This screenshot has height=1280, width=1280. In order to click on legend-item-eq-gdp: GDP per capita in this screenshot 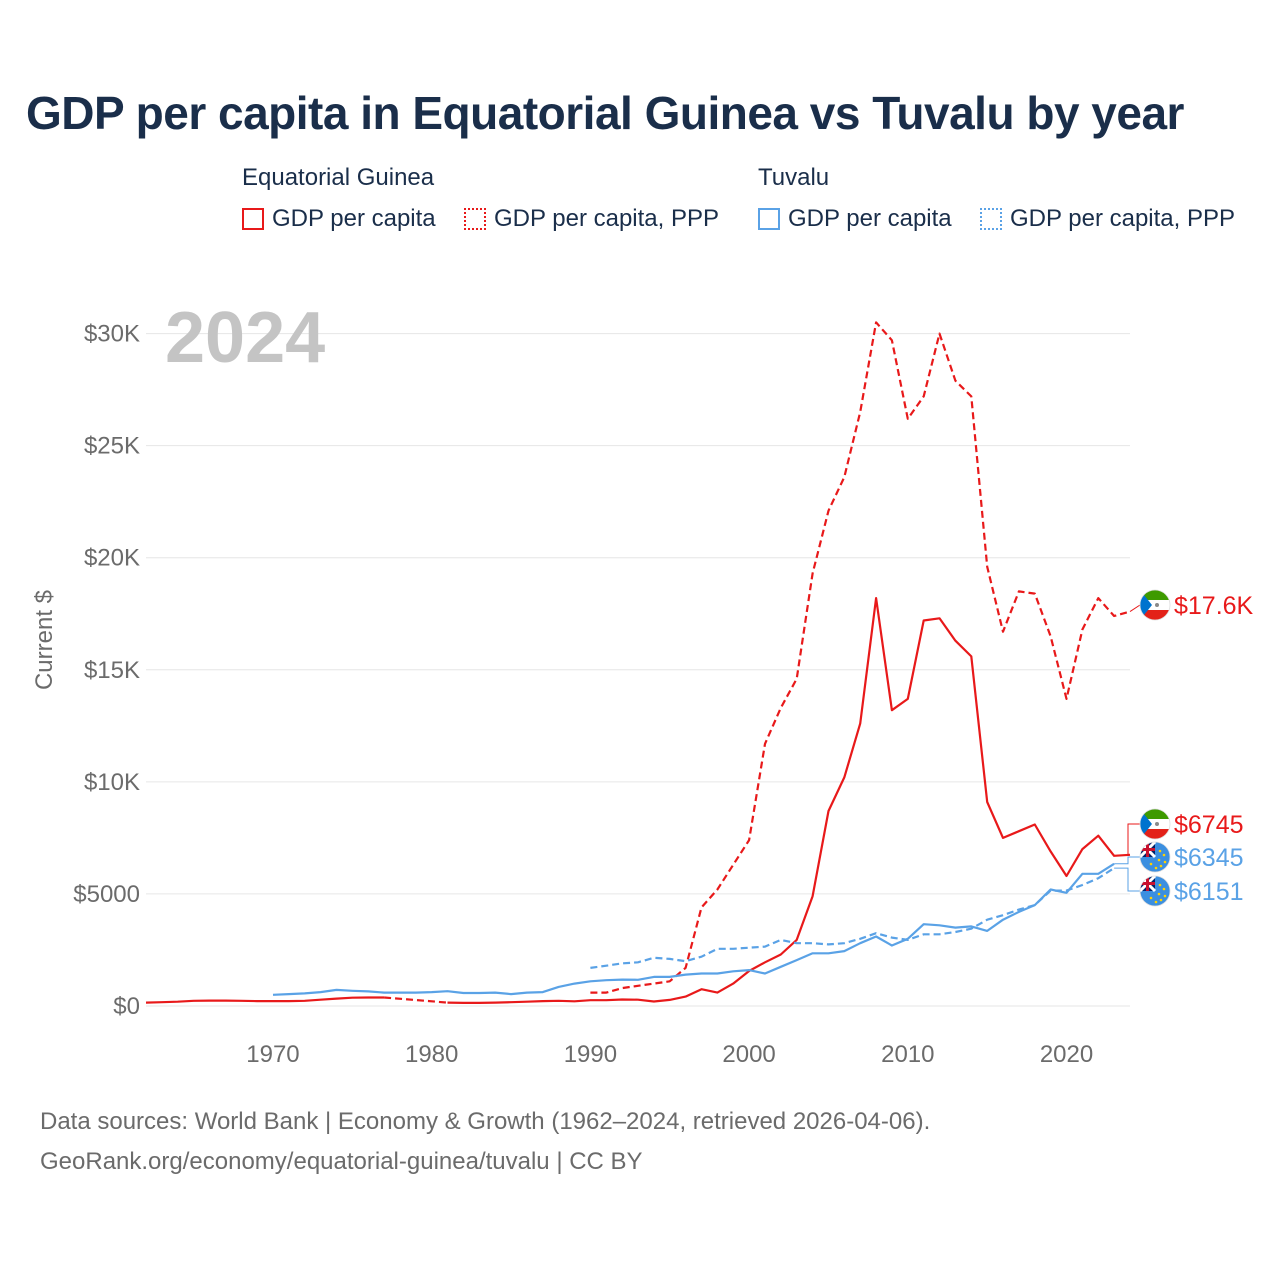, I will do `click(339, 219)`.